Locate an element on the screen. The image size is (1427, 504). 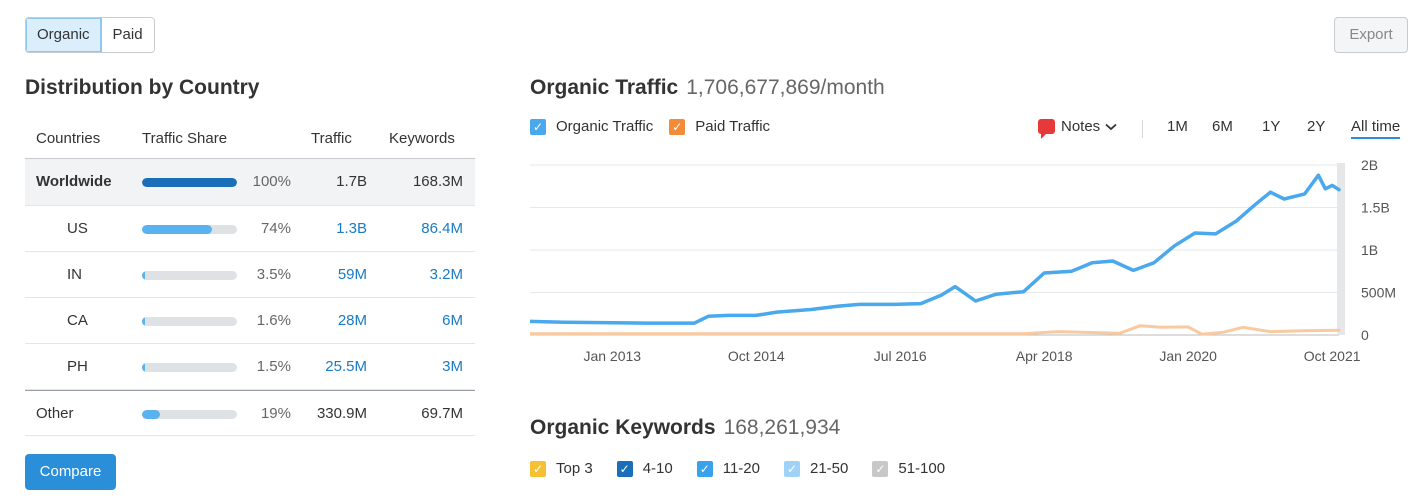
paid-traffic-line is located at coordinates (935, 330).